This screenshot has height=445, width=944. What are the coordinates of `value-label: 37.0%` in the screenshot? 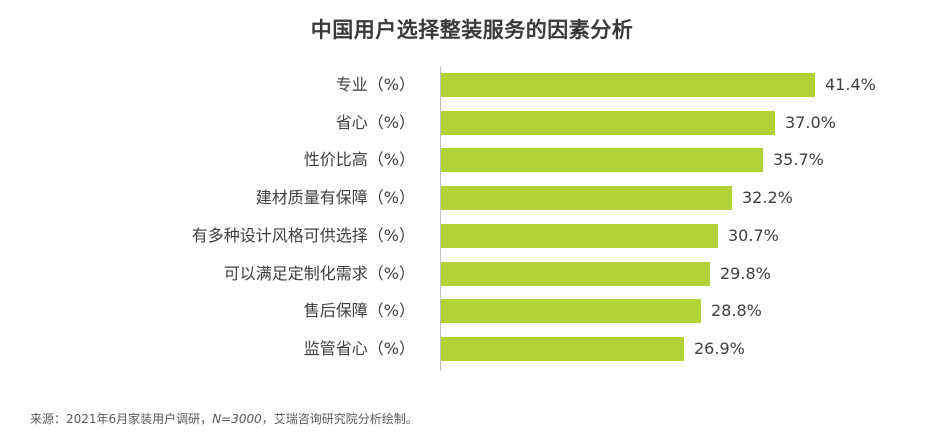 It's located at (810, 122).